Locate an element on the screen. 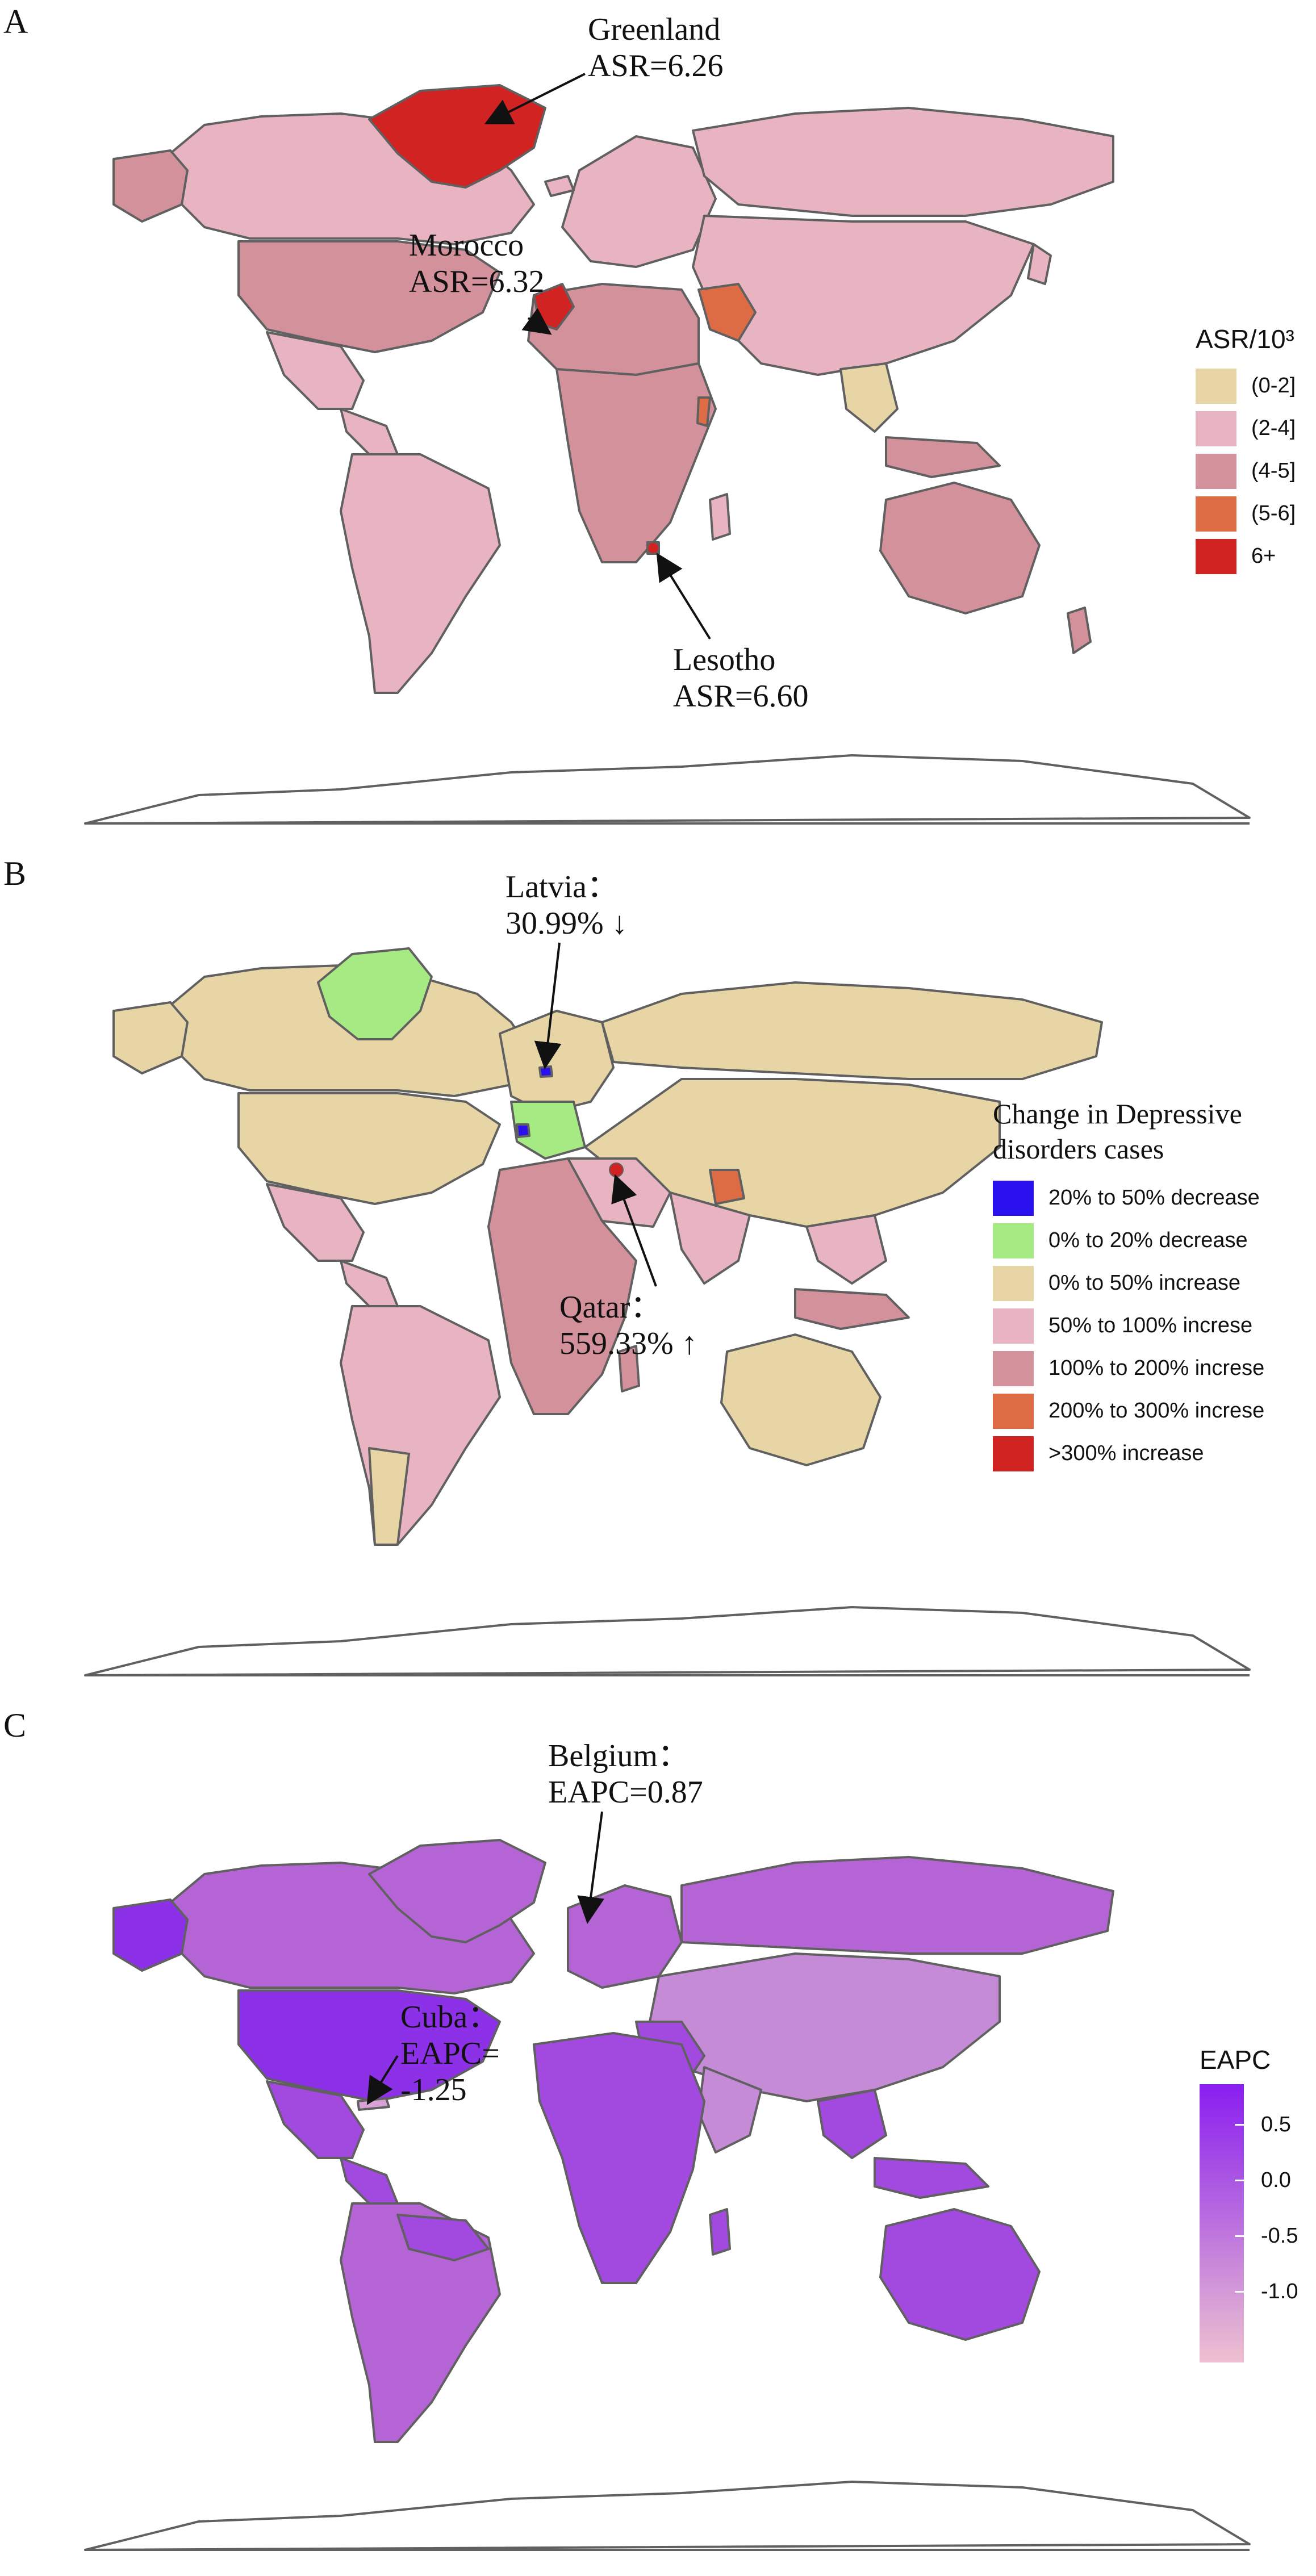  arrow-greenland is located at coordinates (535, 98).